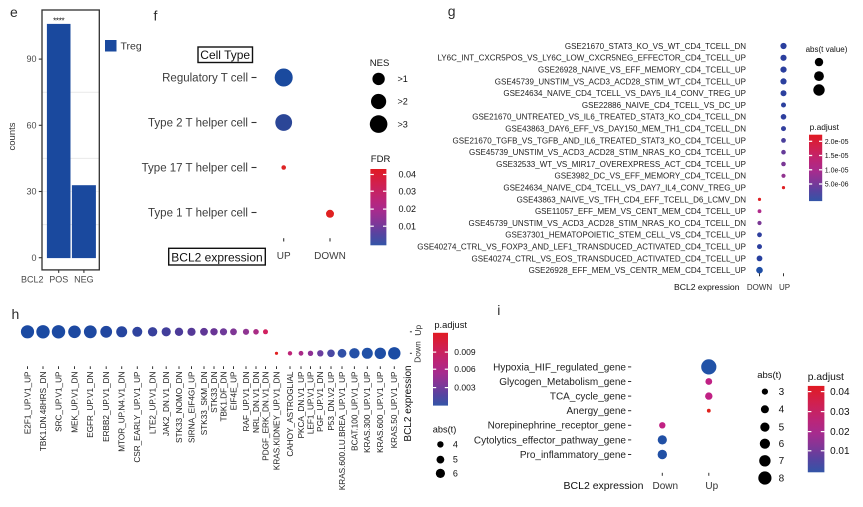  I want to click on svg-text: E2F1_UP.V1_UP, so click(27, 402).